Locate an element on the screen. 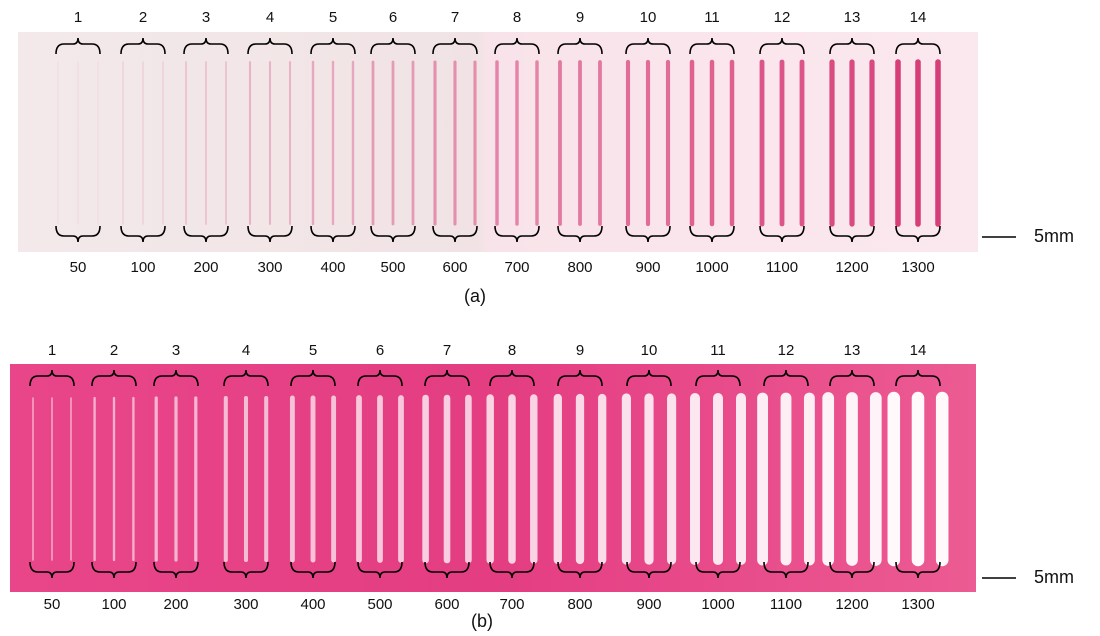 The image size is (1100, 636). group-label: 4 is located at coordinates (246, 350).